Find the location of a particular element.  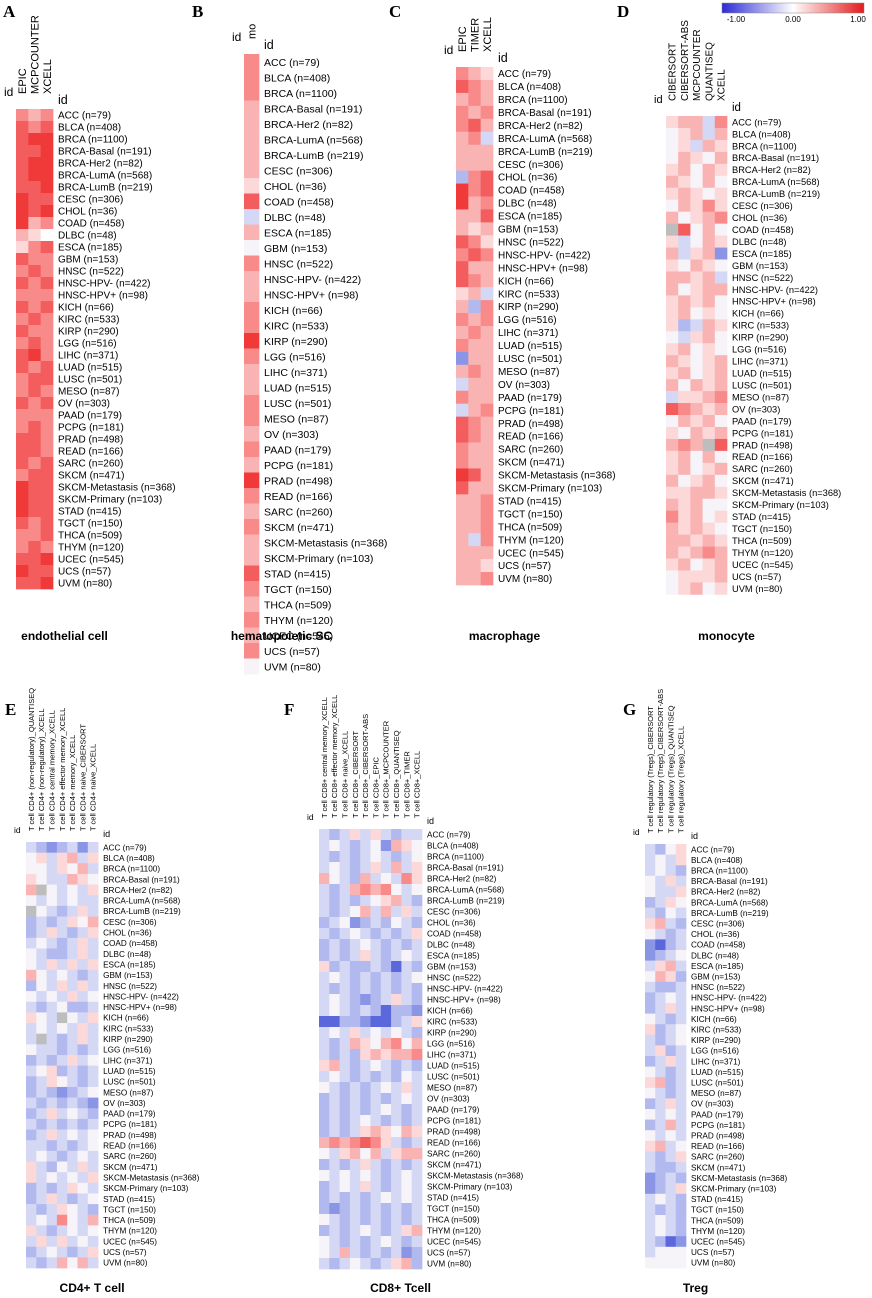

row-label-paad-n-179: PAAD (n=179) is located at coordinates (297, 451).